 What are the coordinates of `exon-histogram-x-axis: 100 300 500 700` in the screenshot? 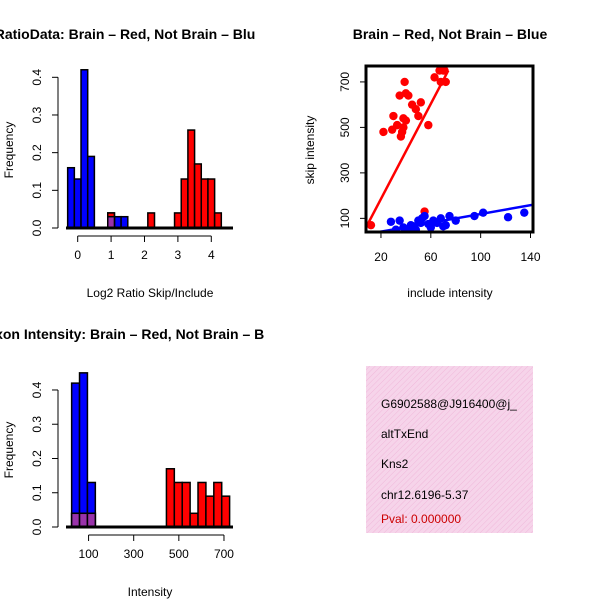 It's located at (156, 547).